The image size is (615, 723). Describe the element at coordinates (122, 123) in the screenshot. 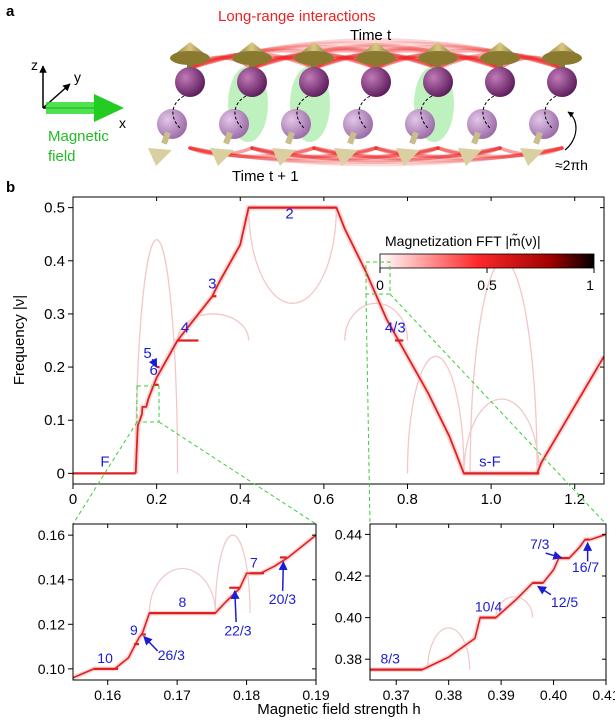

I see `axis-x-label: x` at that location.